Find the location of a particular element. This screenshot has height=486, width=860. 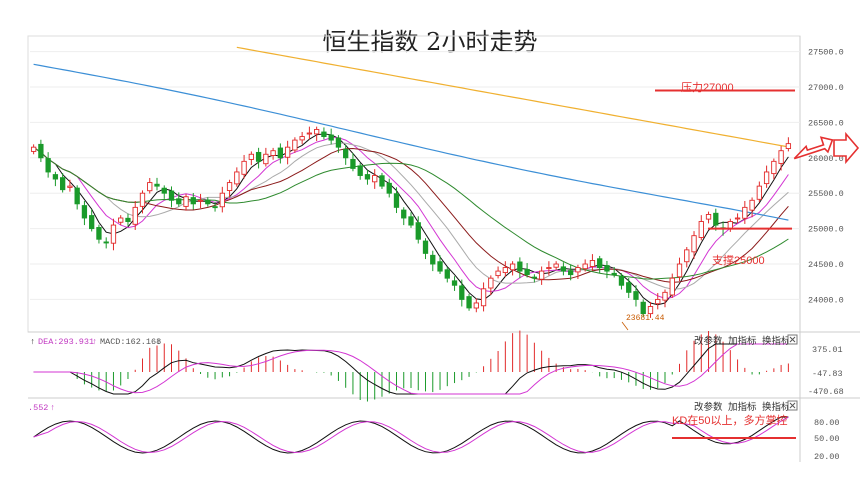

kd-tick: 20.00 is located at coordinates (827, 457).